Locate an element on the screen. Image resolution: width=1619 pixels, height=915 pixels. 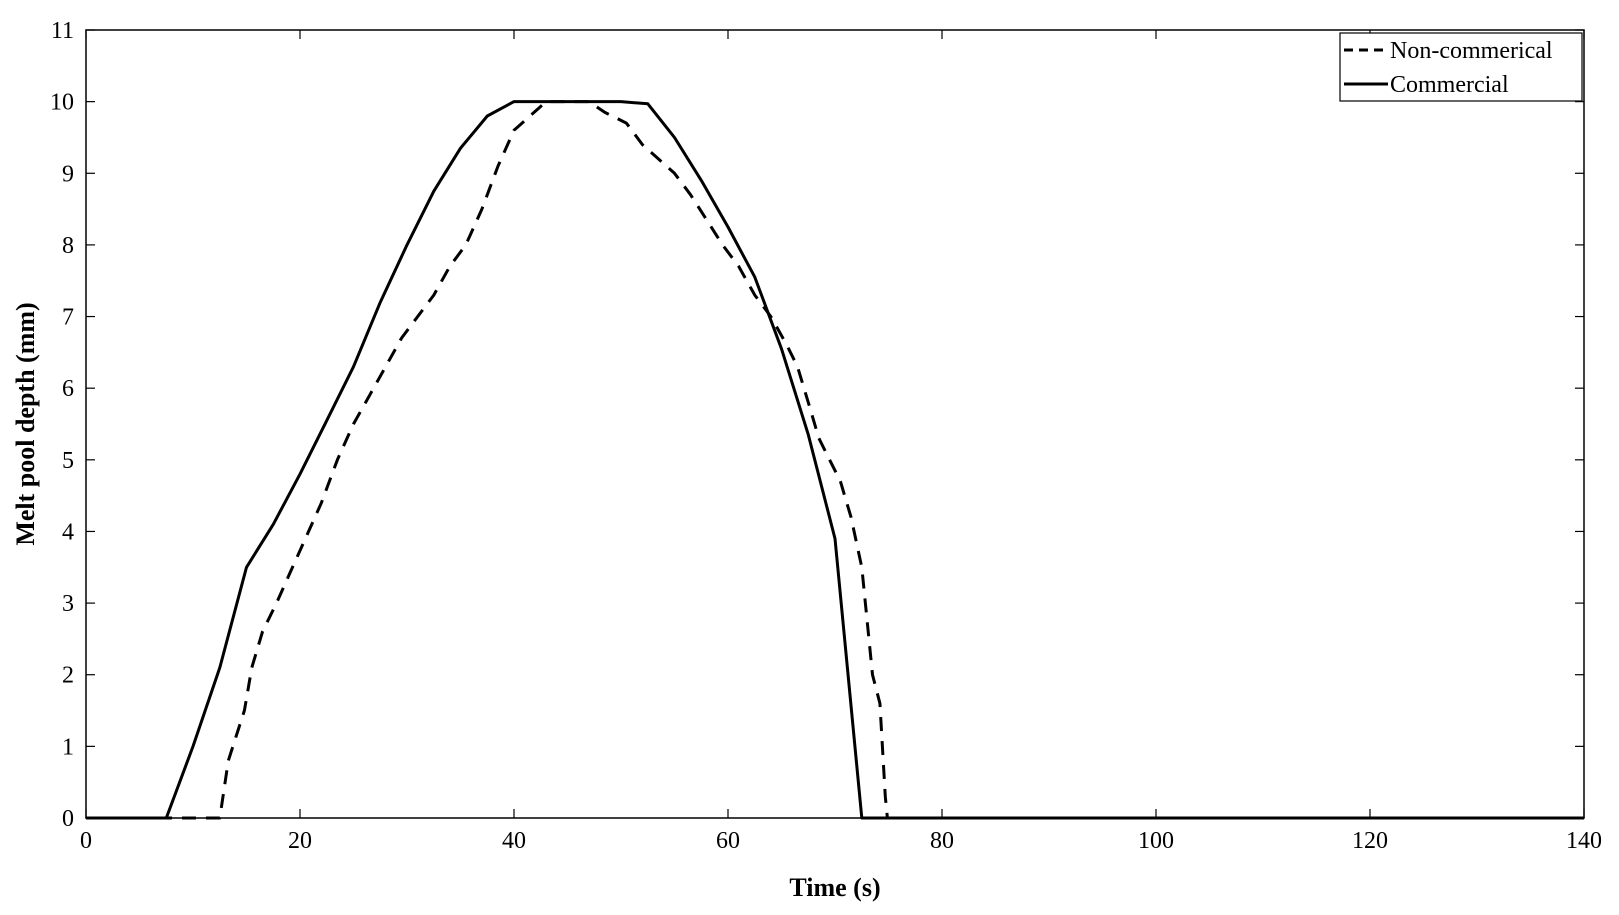
y-tick-label: 11 is located at coordinates (62, 31).